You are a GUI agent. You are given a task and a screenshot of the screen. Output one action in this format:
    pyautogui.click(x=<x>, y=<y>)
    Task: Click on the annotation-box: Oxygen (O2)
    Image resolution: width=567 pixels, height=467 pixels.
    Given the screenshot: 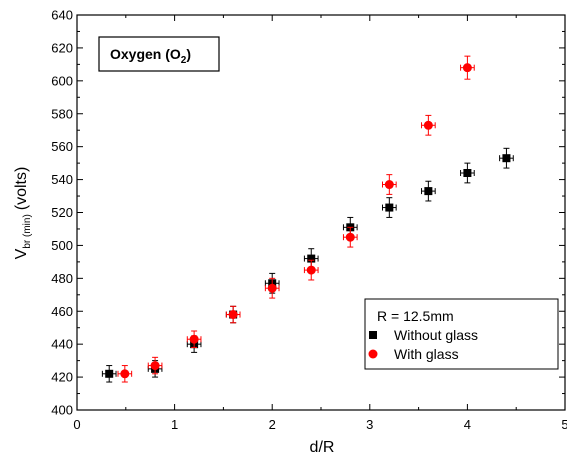 What is the action you would take?
    pyautogui.click(x=159, y=54)
    